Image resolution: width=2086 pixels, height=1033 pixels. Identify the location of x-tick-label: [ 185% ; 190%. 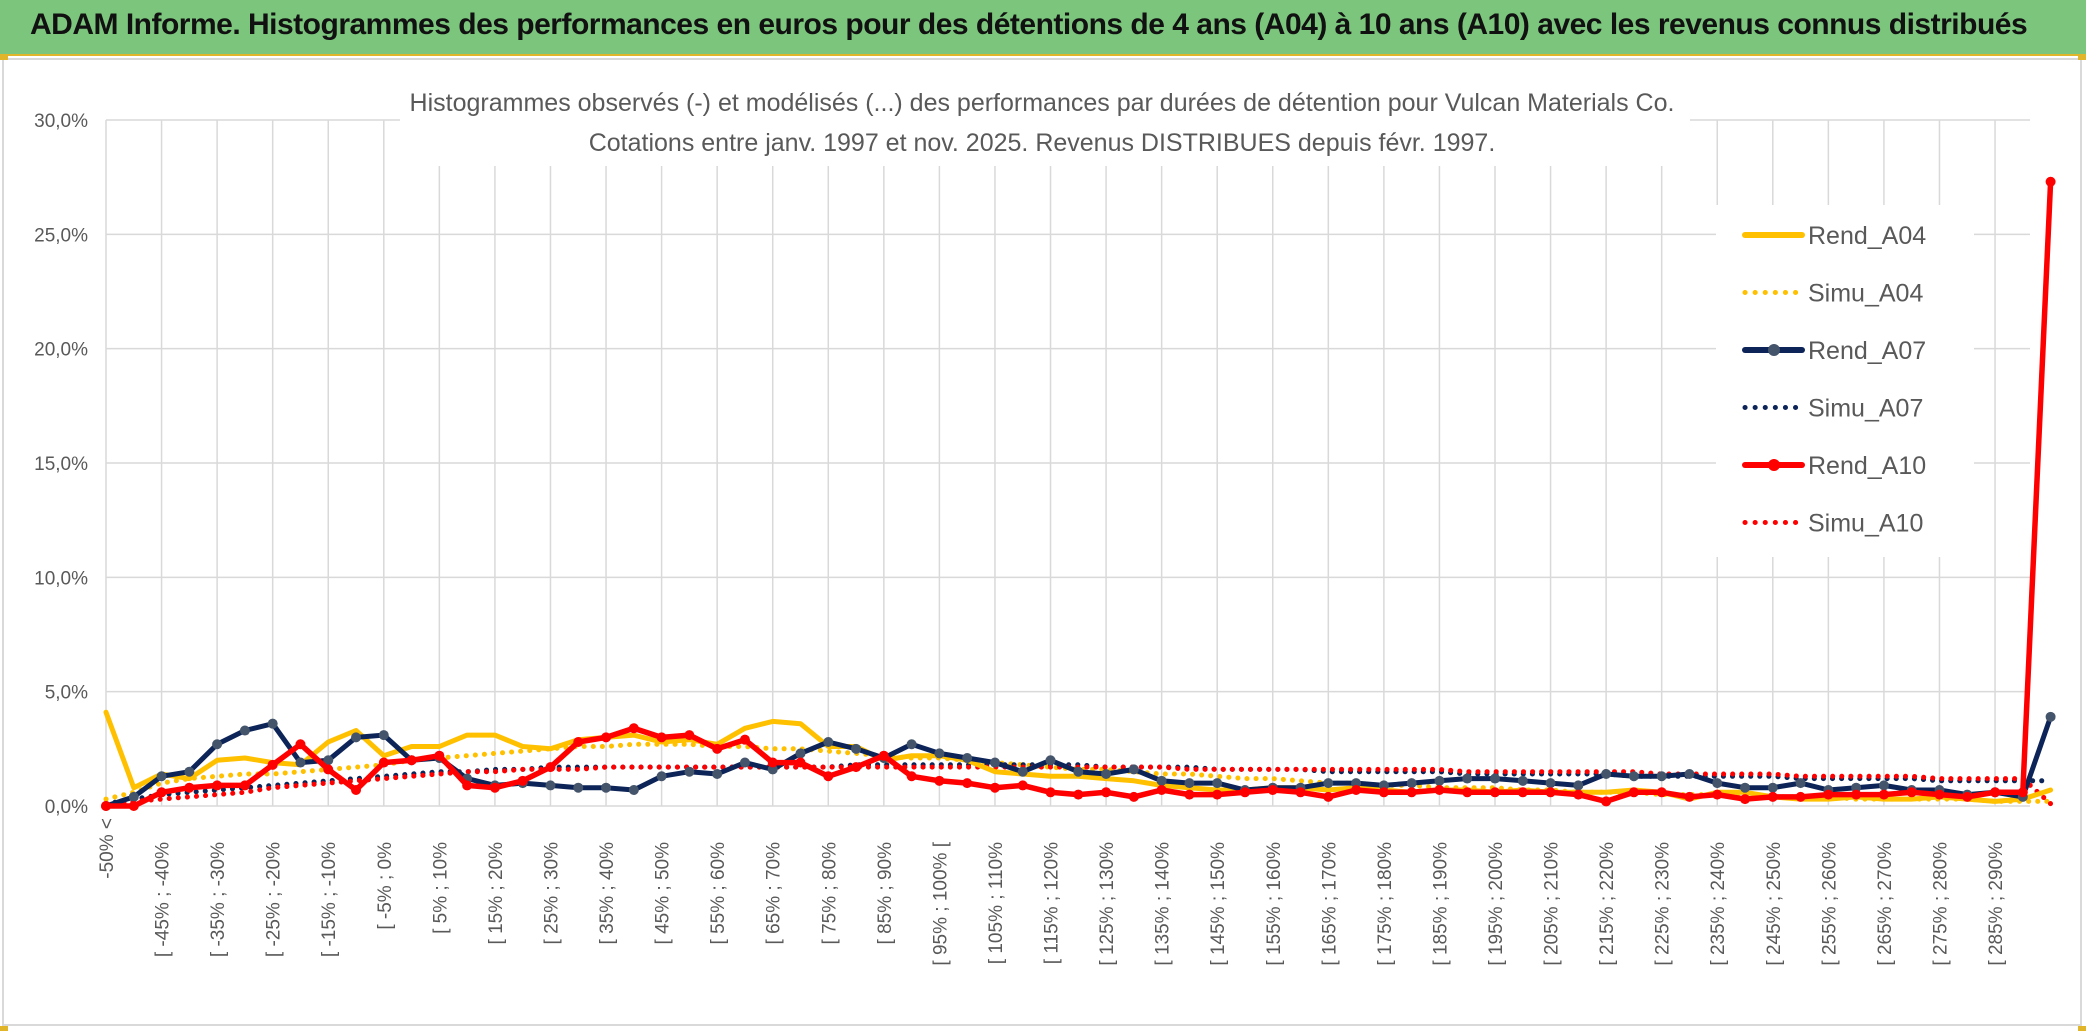
(1440, 904).